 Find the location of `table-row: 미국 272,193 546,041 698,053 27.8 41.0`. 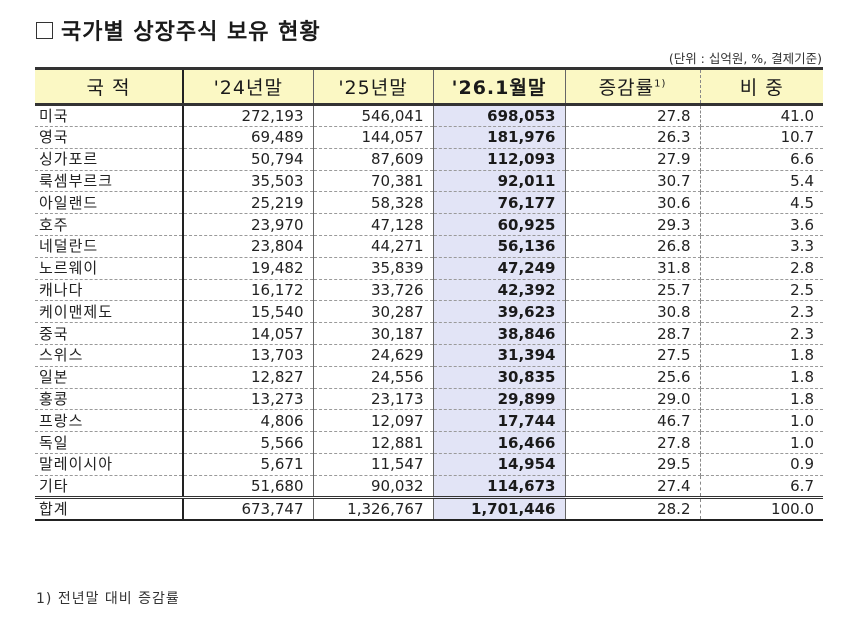

table-row: 미국 272,193 546,041 698,053 27.8 41.0 is located at coordinates (429, 115).